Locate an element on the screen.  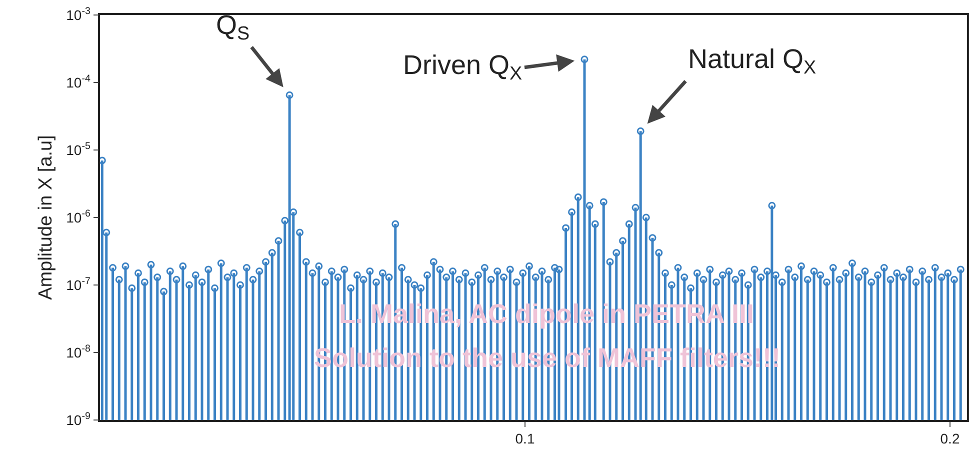
y-tick-label: 10$^{-9}$ is located at coordinates (78, 419).